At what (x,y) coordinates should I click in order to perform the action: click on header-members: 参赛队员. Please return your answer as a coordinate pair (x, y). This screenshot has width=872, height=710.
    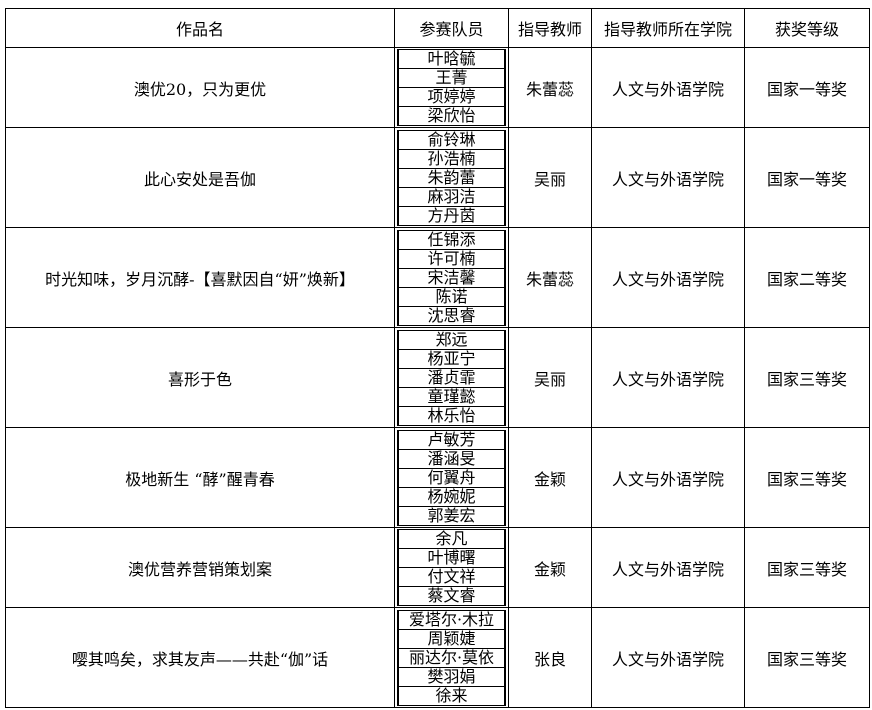
    Looking at the image, I should click on (451, 28).